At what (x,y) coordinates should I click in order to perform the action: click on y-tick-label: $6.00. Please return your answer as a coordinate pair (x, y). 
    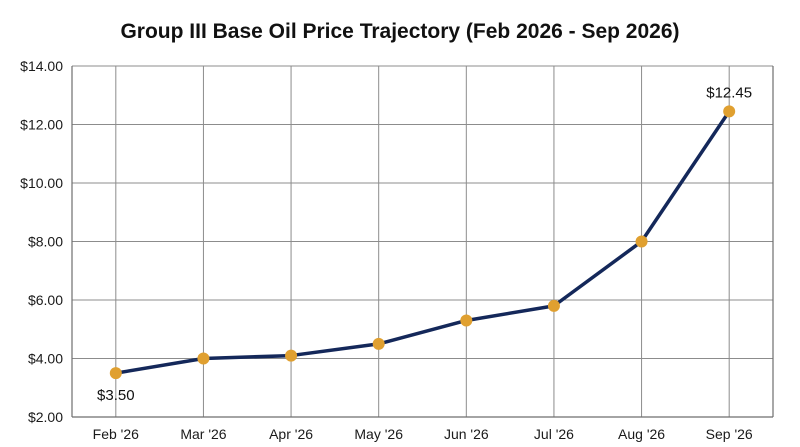
    Looking at the image, I should click on (45, 300).